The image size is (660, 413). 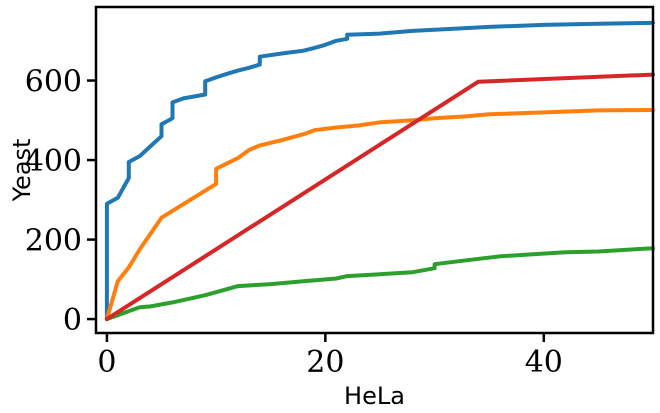 What do you see at coordinates (544, 362) in the screenshot?
I see `x-tick-label: 40` at bounding box center [544, 362].